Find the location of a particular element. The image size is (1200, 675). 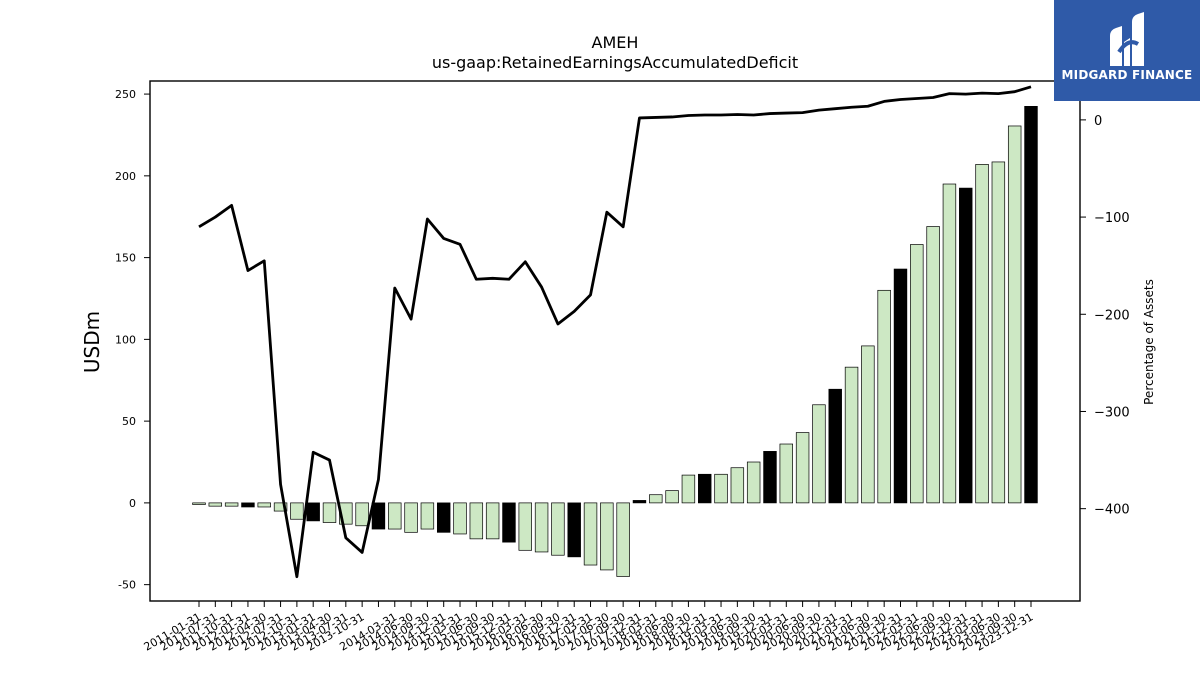

y-tick-label: 250 is located at coordinates (125, 94).